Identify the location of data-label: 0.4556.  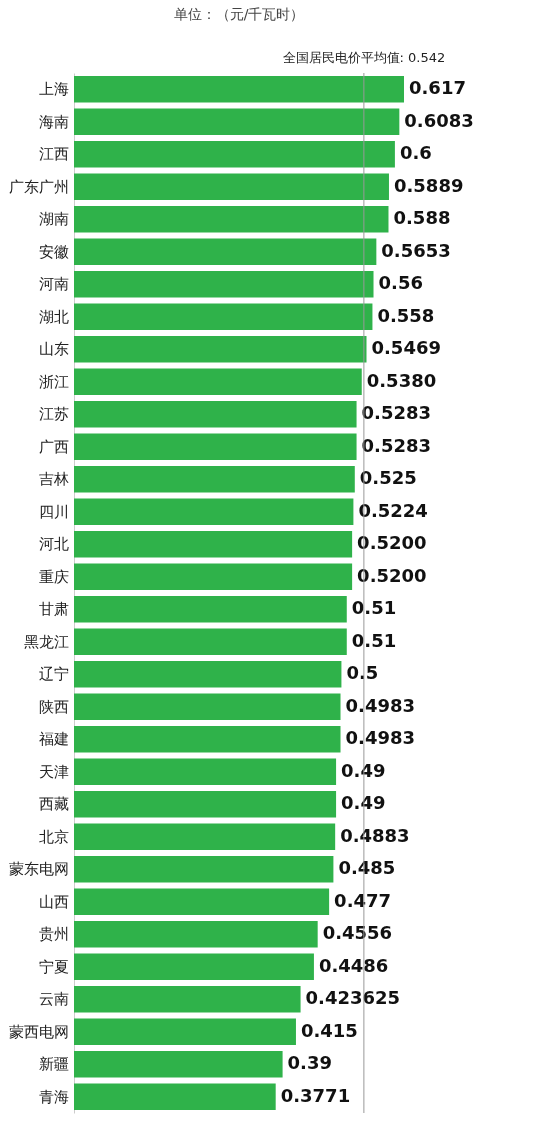
(357, 933).